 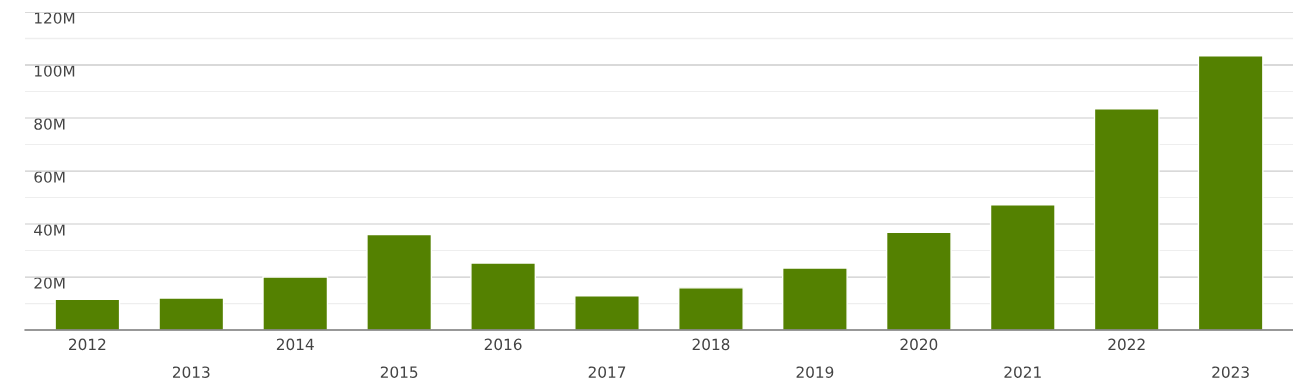 I want to click on x-tick-label: 2018, so click(x=711, y=344).